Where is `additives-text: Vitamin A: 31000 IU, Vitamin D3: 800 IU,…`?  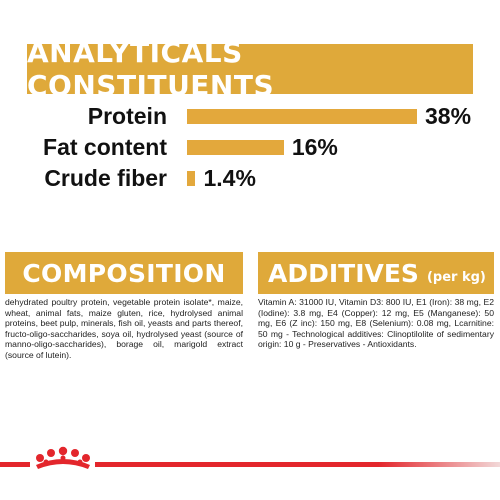
additives-text: Vitamin A: 31000 IU, Vitamin D3: 800 IU,… is located at coordinates (376, 323).